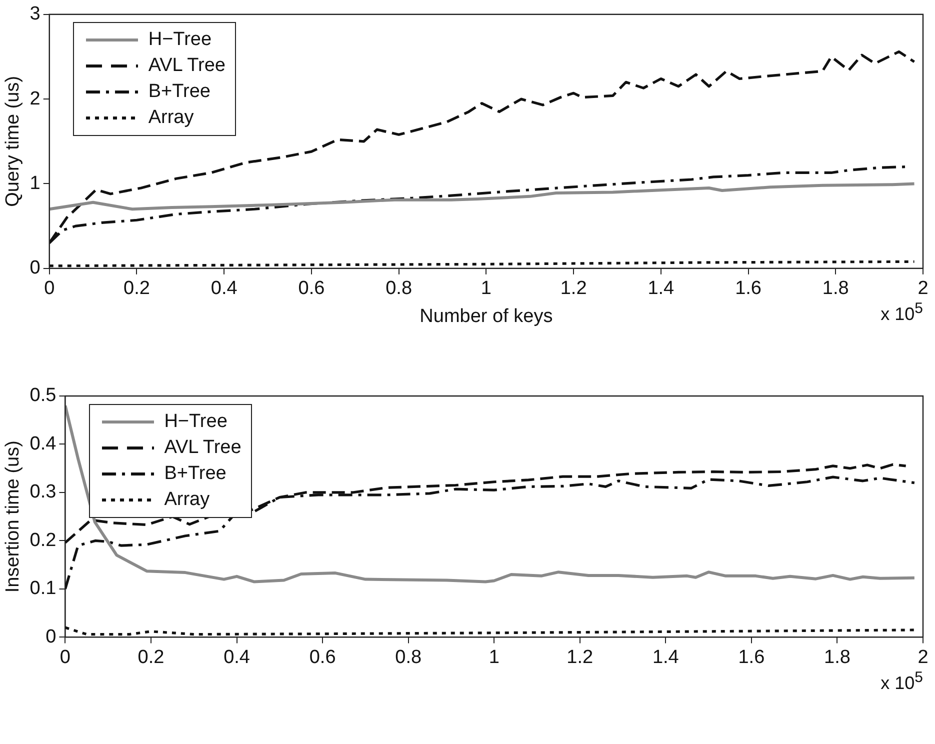 The height and width of the screenshot is (744, 935). Describe the element at coordinates (13, 141) in the screenshot. I see `y-axis-title: Query time (us)` at that location.